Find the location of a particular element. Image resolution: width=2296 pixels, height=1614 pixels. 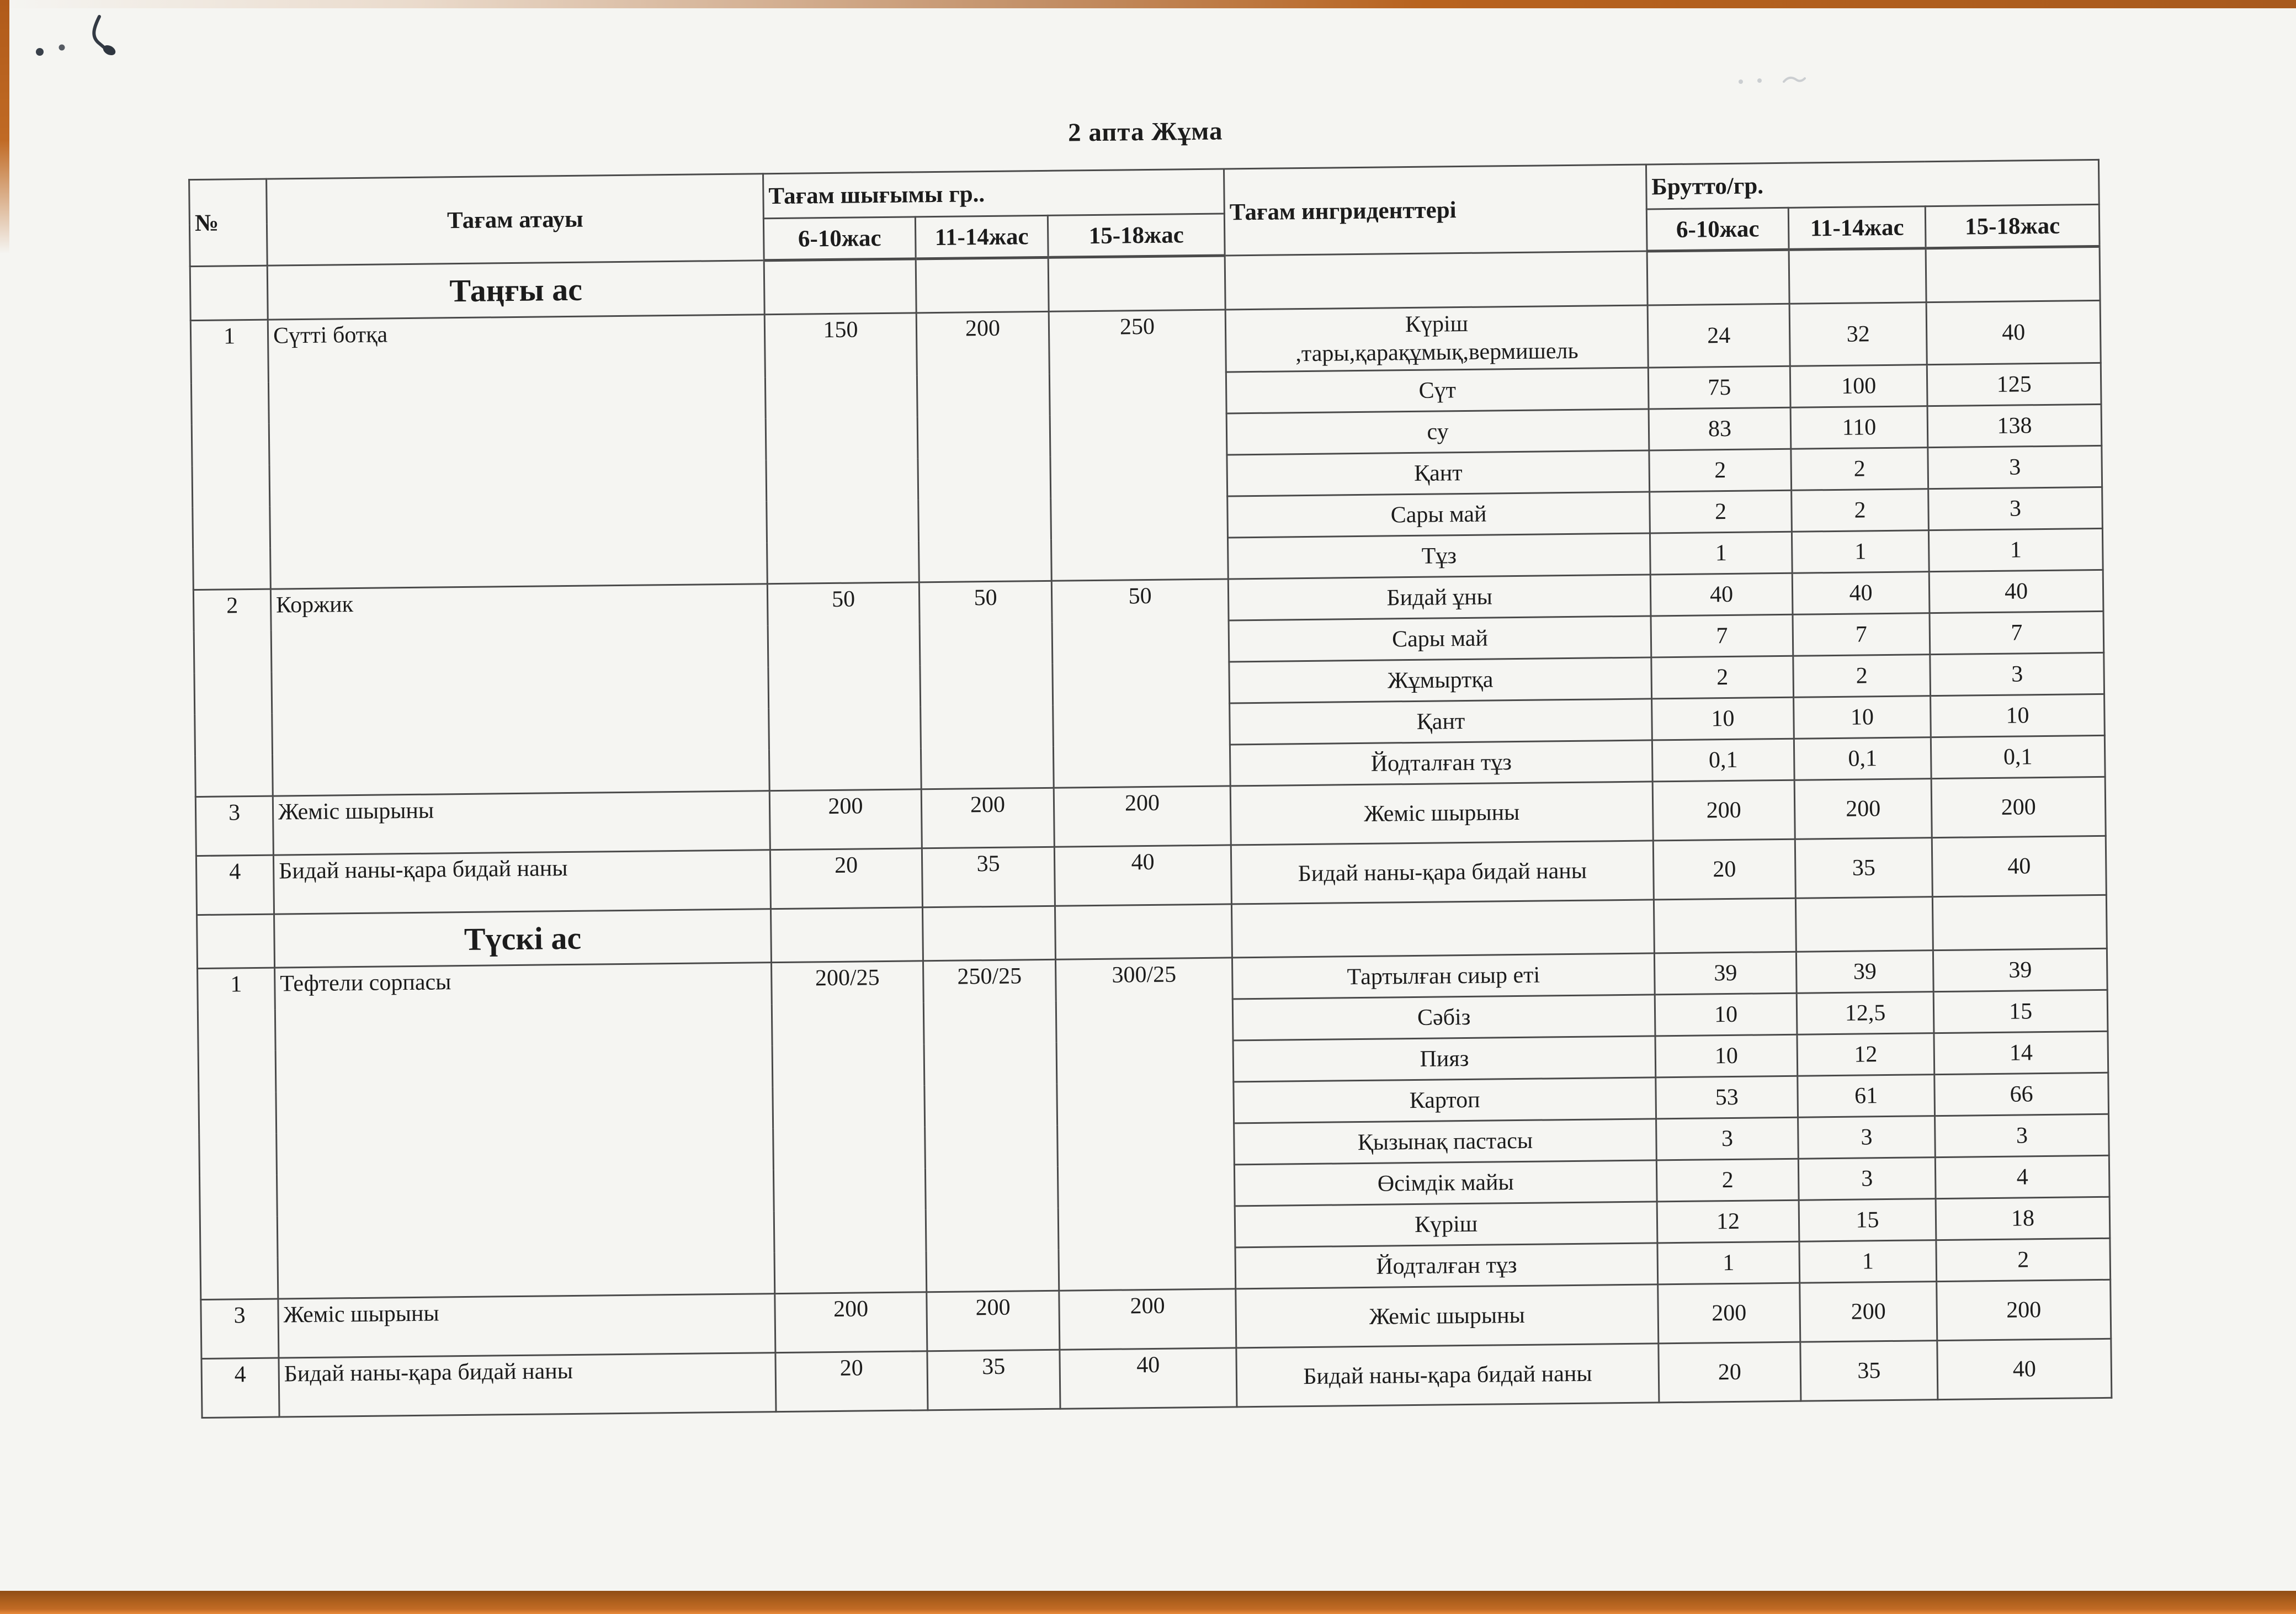

dish-name-cell: Бидай наны-қара бидай наны is located at coordinates (527, 1385).